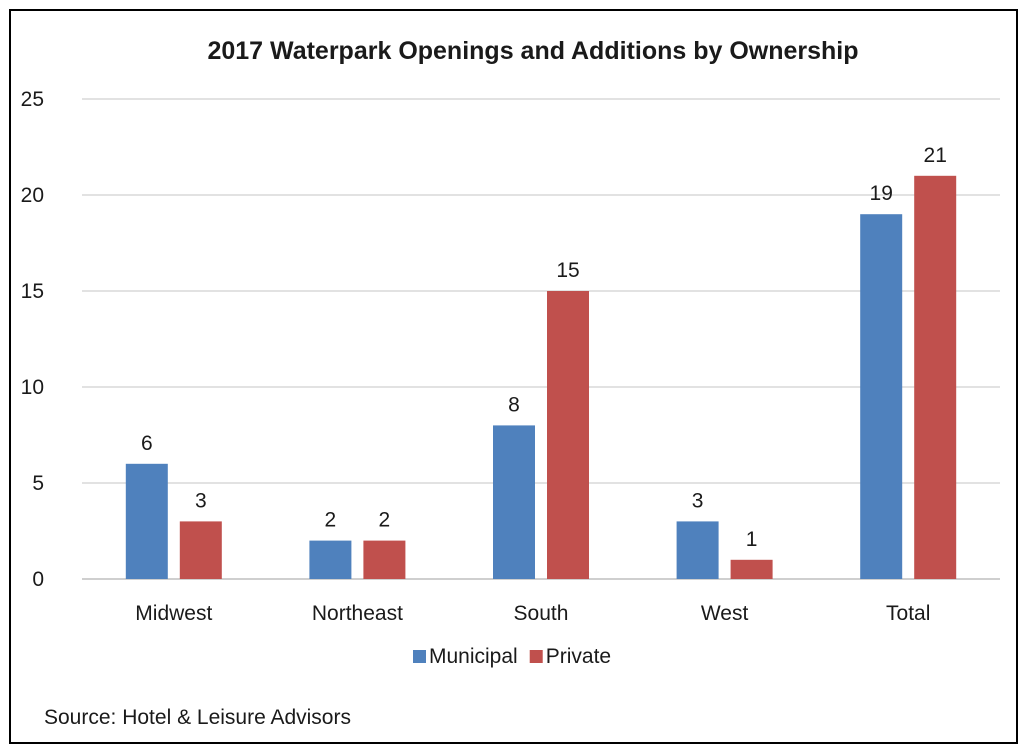  Describe the element at coordinates (881, 193) in the screenshot. I see `data-label: 19` at that location.